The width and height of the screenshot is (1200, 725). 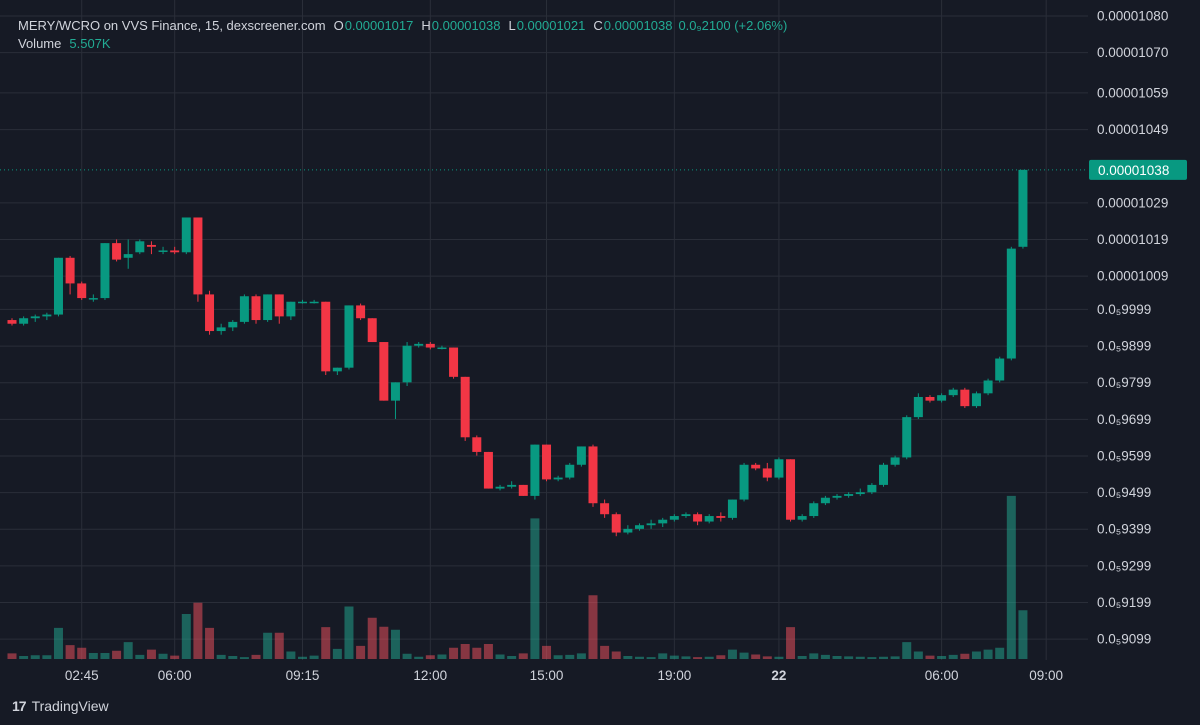 I want to click on price-tick-label: 0.0₅9399, so click(x=1124, y=529).